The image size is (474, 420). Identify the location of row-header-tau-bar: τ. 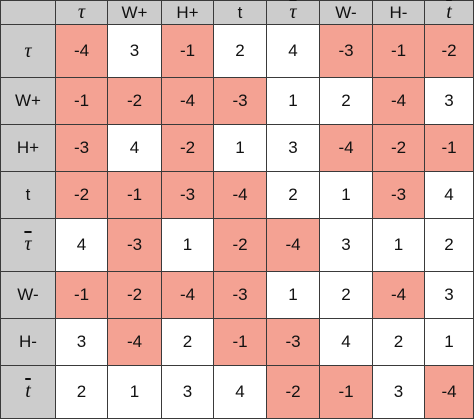
(28, 245).